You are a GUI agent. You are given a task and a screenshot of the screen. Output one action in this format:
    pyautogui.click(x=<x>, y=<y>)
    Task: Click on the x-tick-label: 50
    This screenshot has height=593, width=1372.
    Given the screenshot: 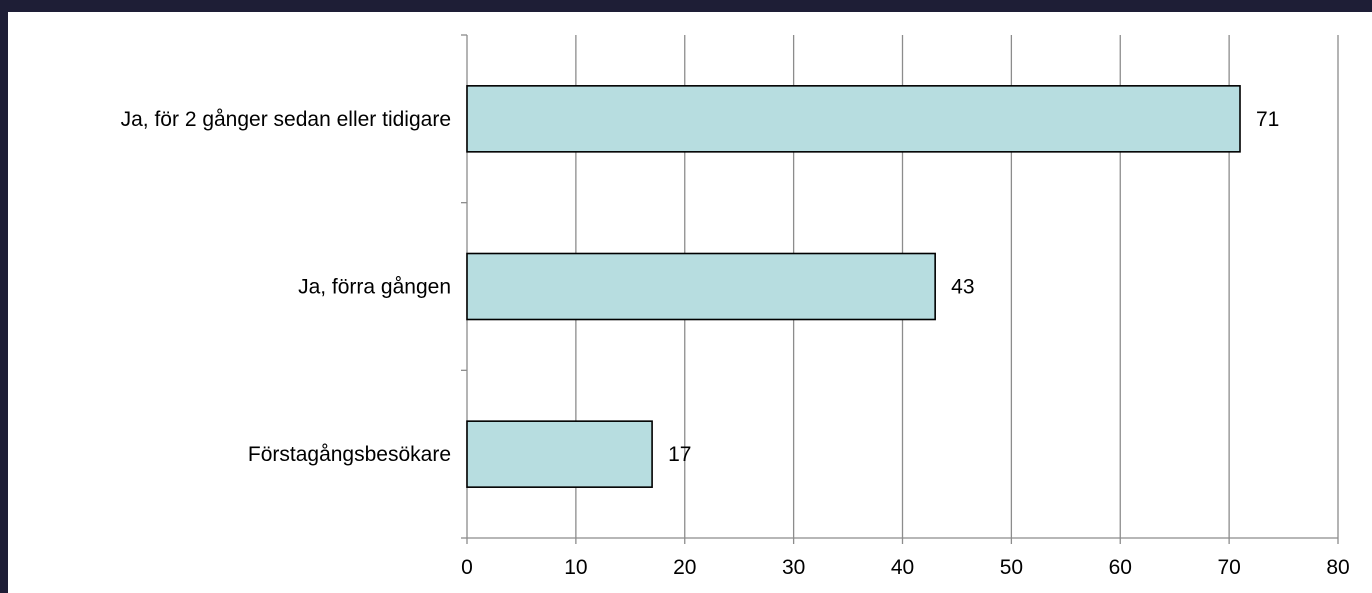 What is the action you would take?
    pyautogui.click(x=1011, y=567)
    